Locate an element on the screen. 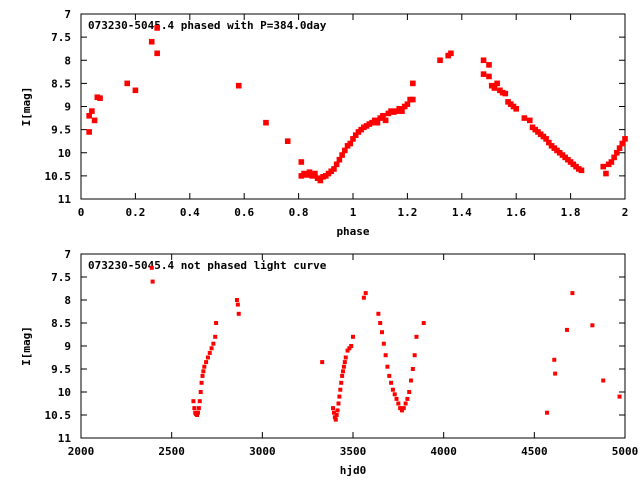  unphased-y-tick-label: 7 is located at coordinates (67, 254).